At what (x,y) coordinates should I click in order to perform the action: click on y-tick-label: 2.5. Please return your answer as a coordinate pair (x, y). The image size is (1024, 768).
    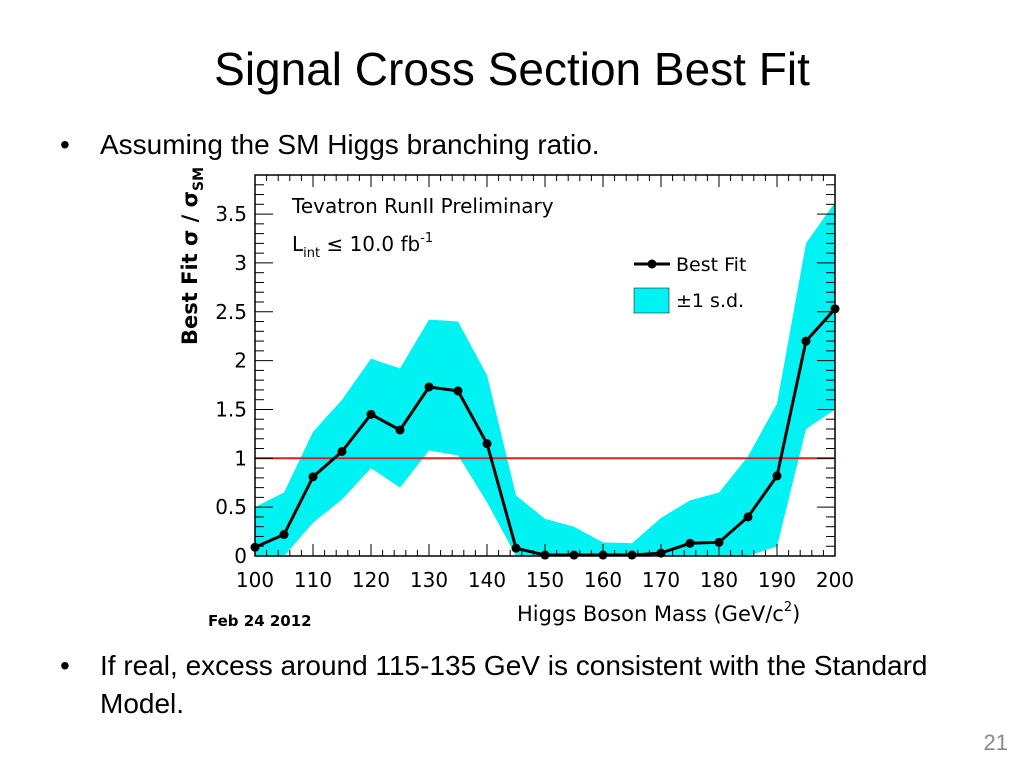
    Looking at the image, I should click on (231, 312).